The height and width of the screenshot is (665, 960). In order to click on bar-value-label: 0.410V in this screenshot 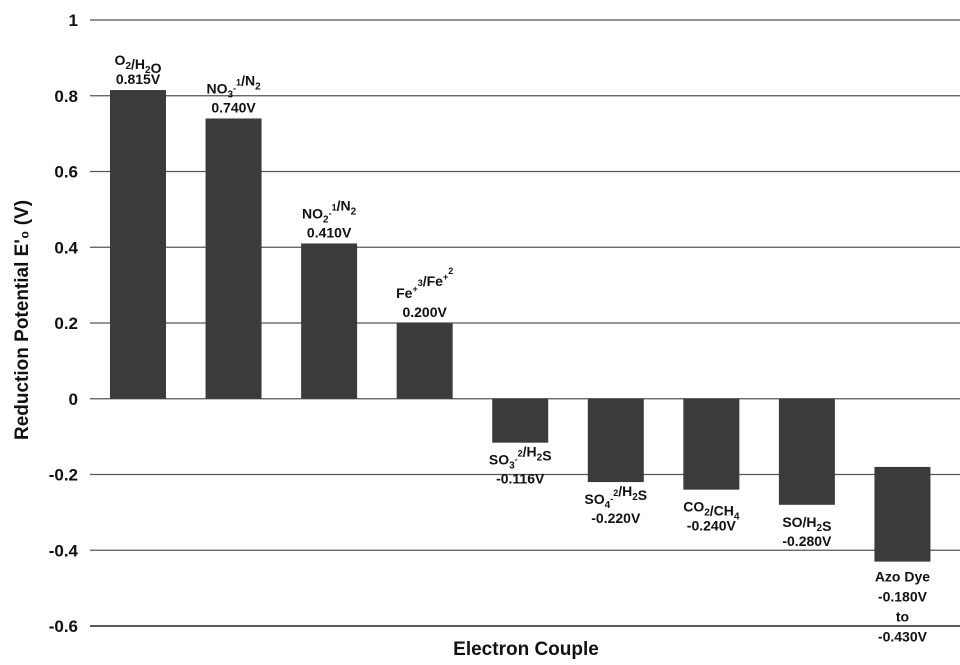, I will do `click(329, 232)`.